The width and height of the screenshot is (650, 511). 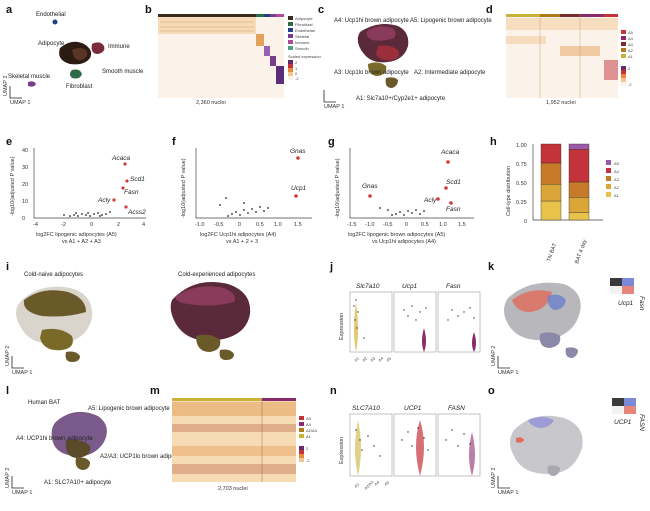 I want to click on scale-b-tick: 0, so click(x=296, y=73).